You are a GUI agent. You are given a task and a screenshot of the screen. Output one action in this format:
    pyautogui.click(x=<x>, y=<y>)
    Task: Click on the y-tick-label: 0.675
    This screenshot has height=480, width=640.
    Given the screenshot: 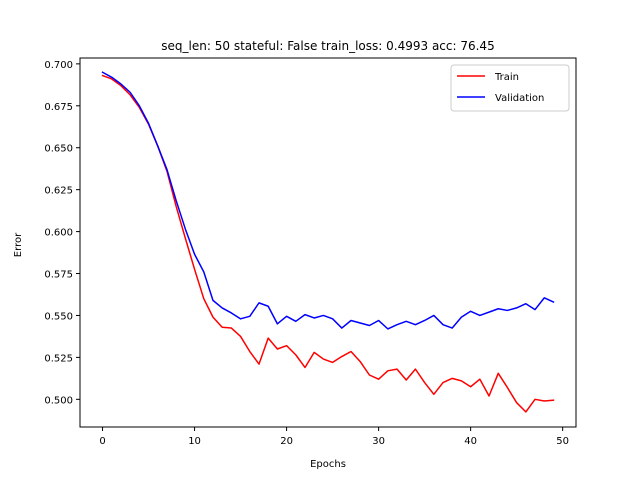 What is the action you would take?
    pyautogui.click(x=58, y=107)
    